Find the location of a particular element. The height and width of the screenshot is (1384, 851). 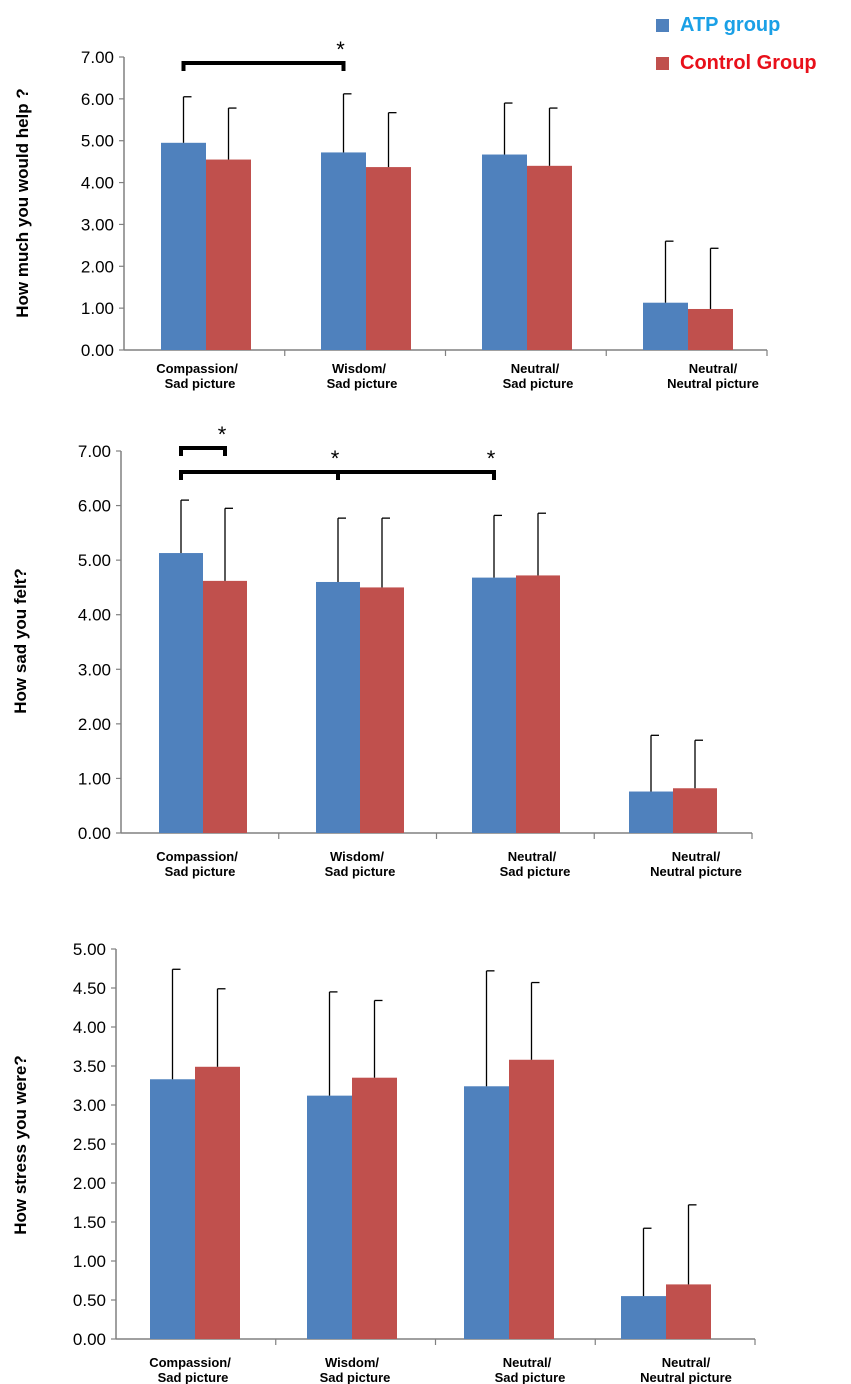

chart-legend: ATP group Control Group is located at coordinates (736, 44).